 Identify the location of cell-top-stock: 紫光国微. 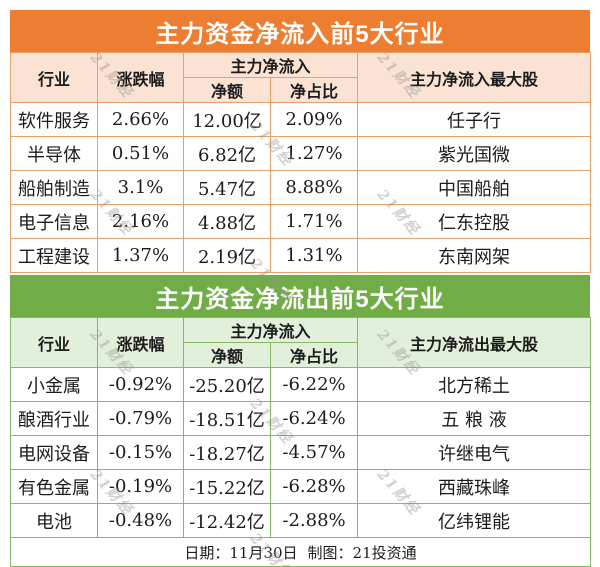
(474, 153).